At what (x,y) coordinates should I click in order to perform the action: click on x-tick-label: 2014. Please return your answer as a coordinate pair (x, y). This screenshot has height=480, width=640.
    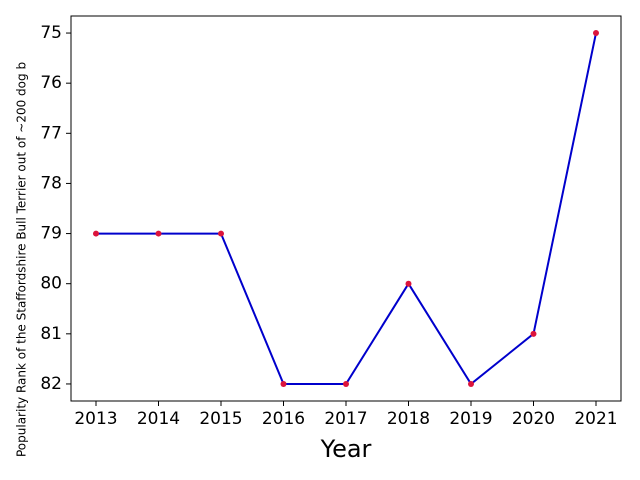
    Looking at the image, I should click on (158, 419).